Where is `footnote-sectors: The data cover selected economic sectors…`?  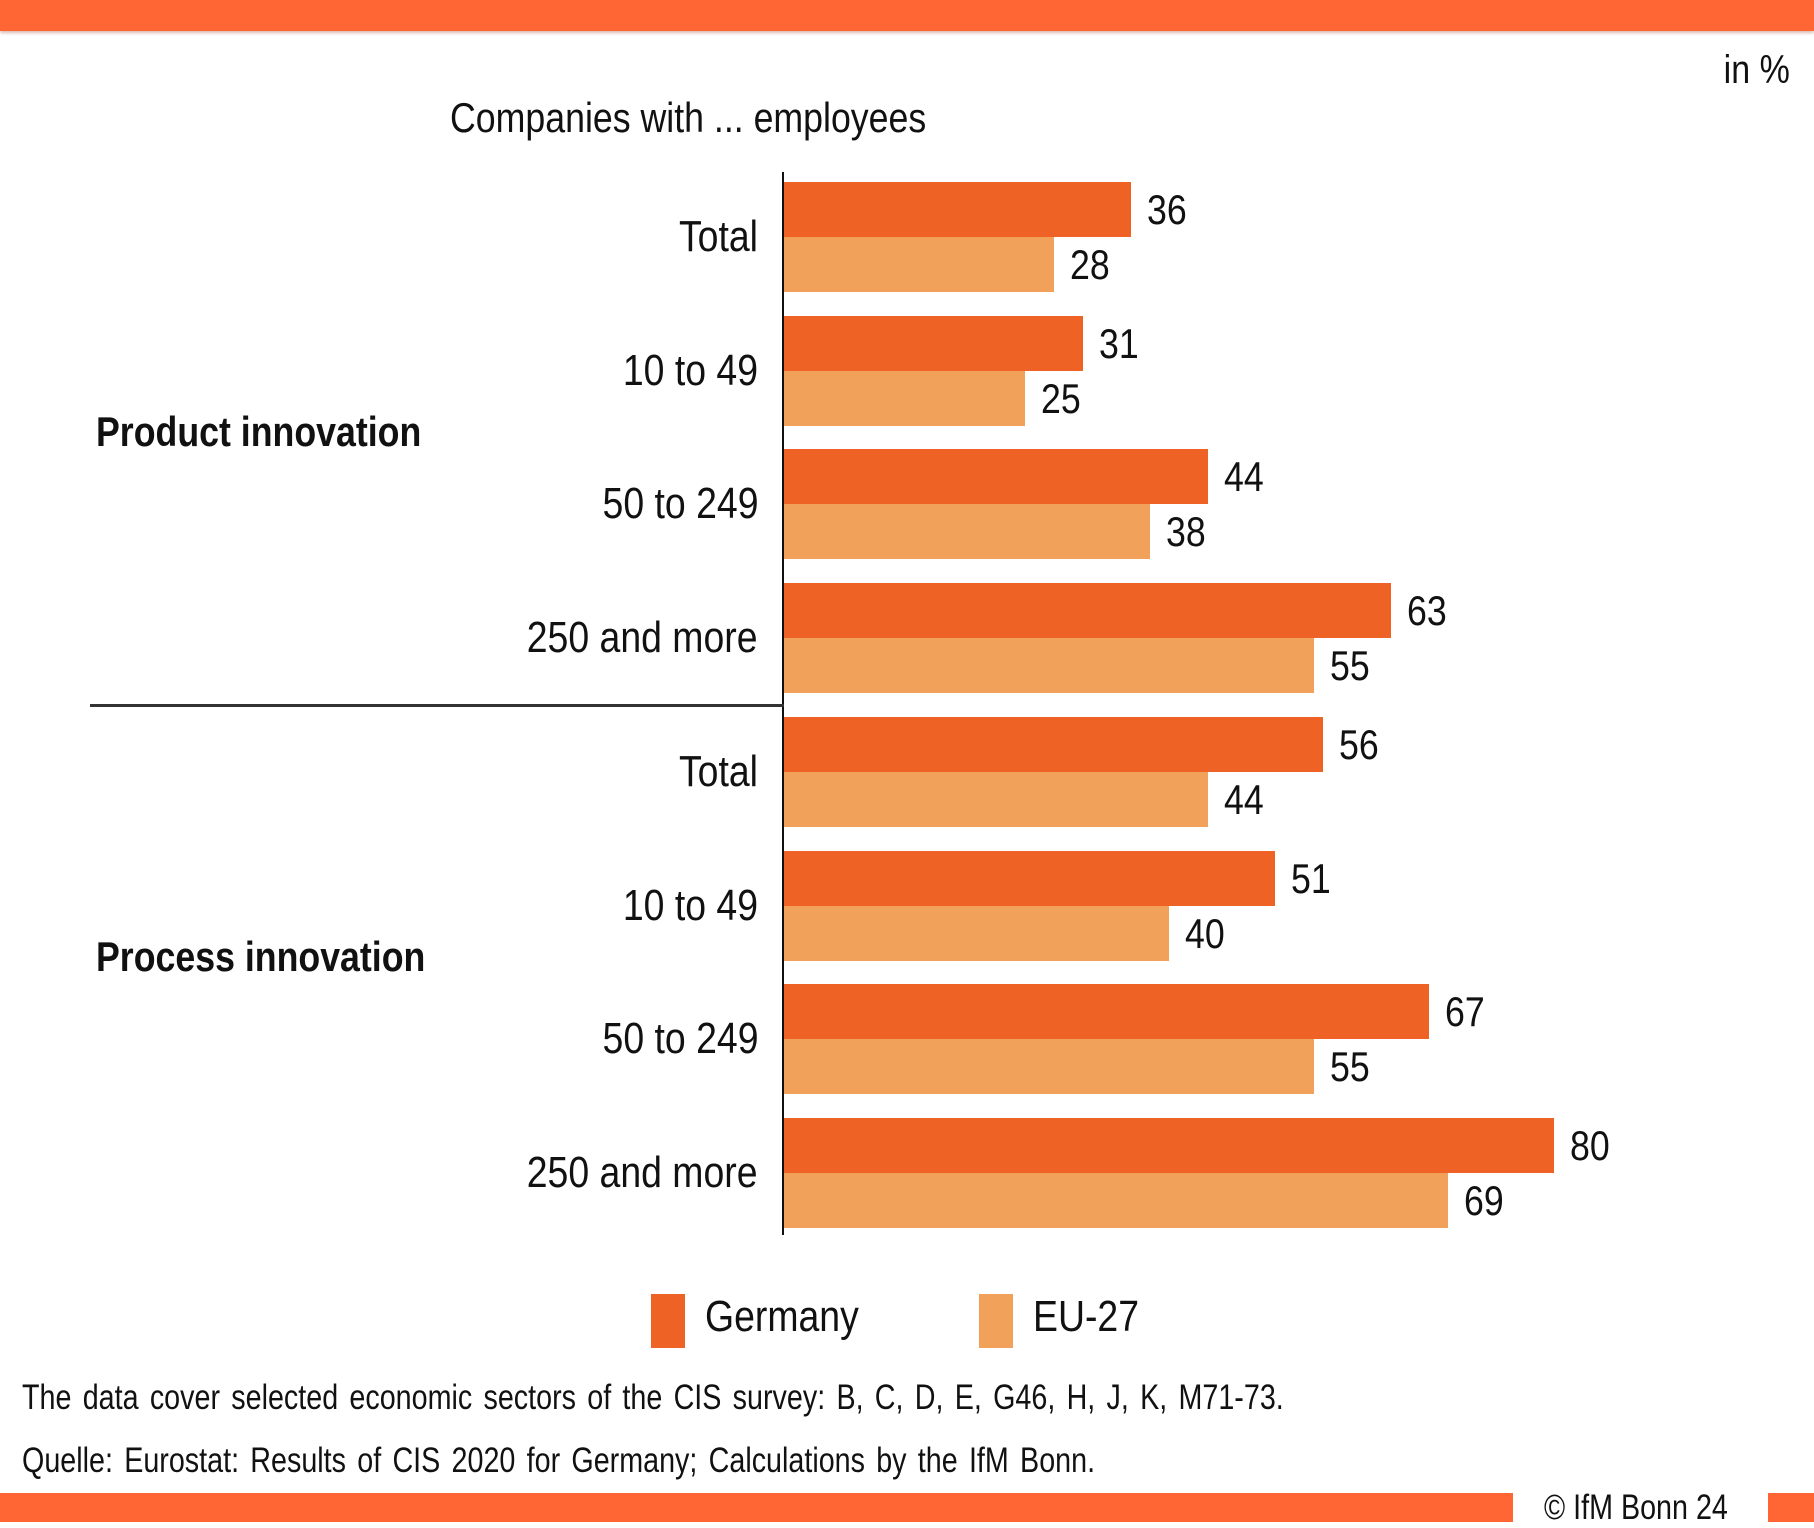 footnote-sectors: The data cover selected economic sectors… is located at coordinates (653, 1397).